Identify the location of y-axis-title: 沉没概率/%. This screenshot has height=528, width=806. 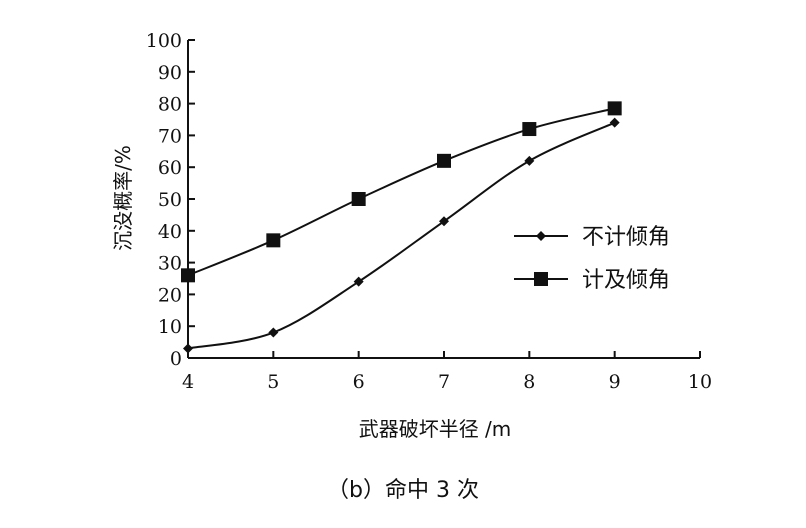
(123, 198).